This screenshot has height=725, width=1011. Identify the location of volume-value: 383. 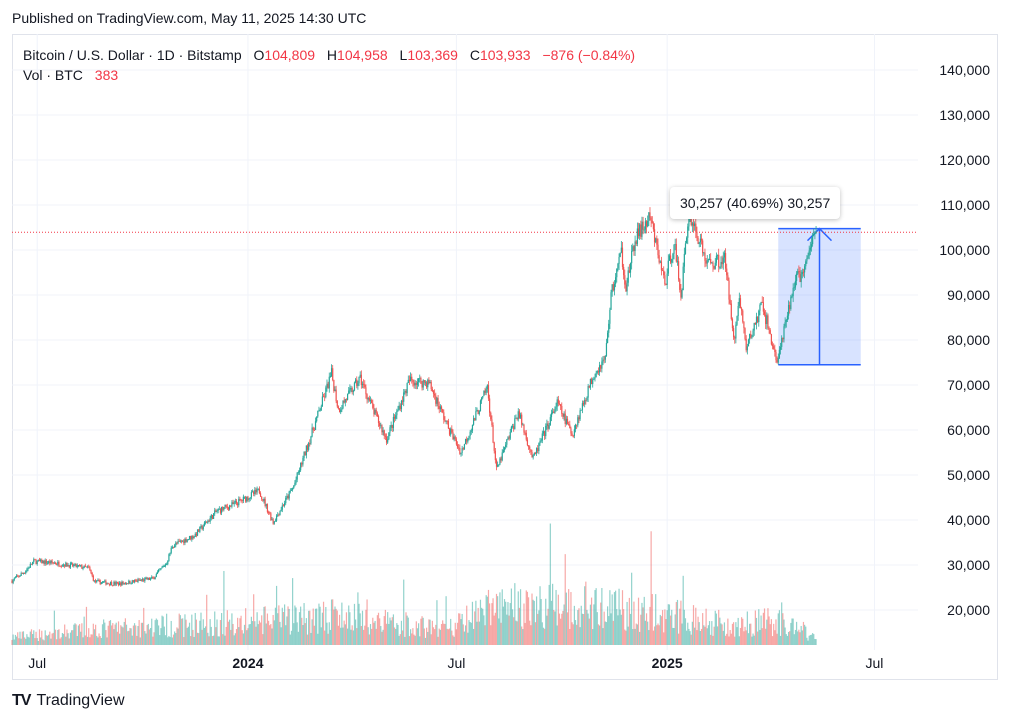
(106, 75).